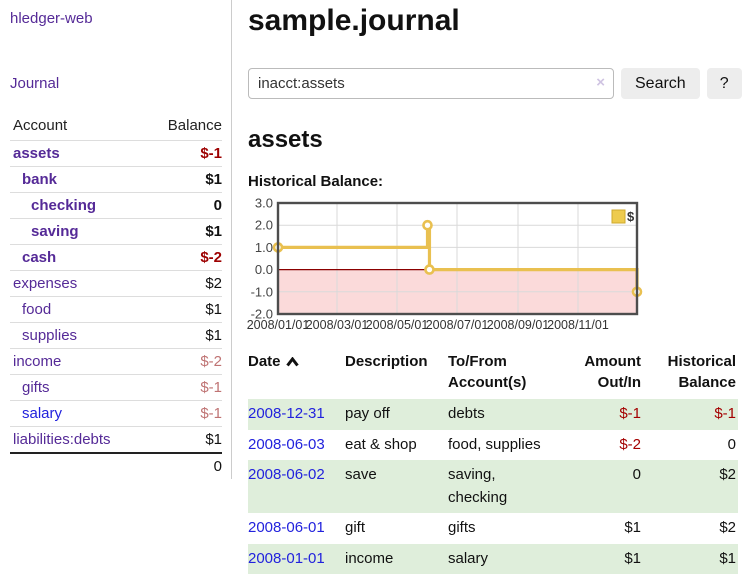  Describe the element at coordinates (386, 361) in the screenshot. I see `register-header-description: Description` at that location.